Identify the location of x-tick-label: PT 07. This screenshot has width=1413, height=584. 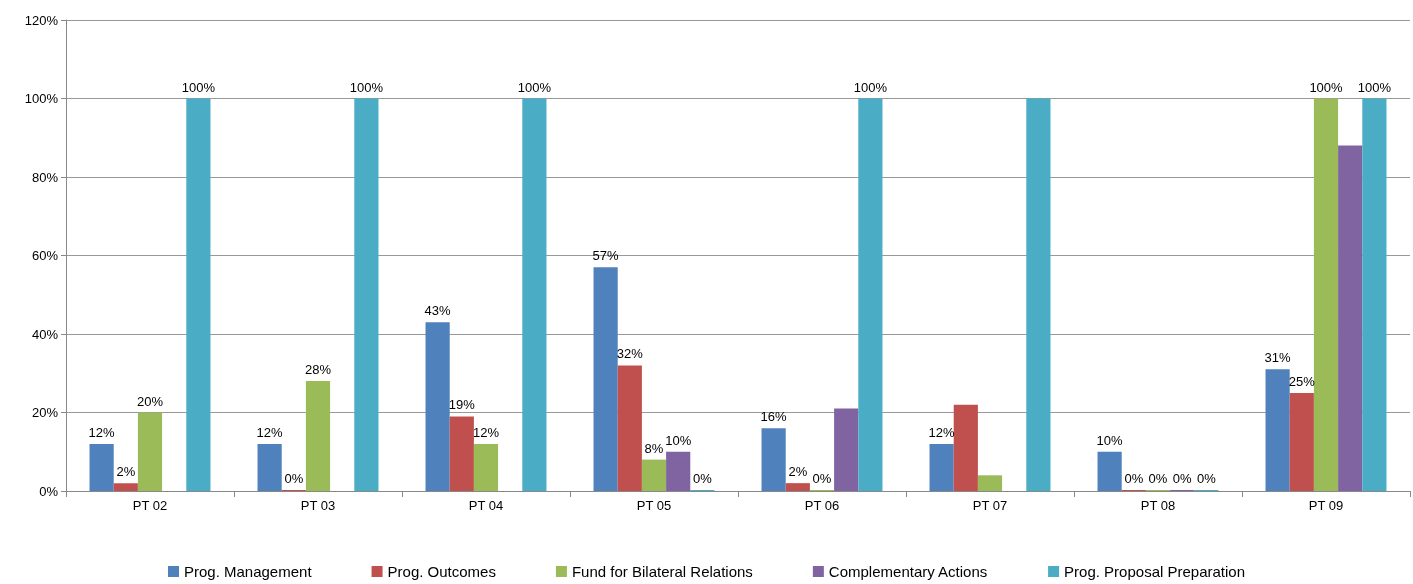
(990, 505).